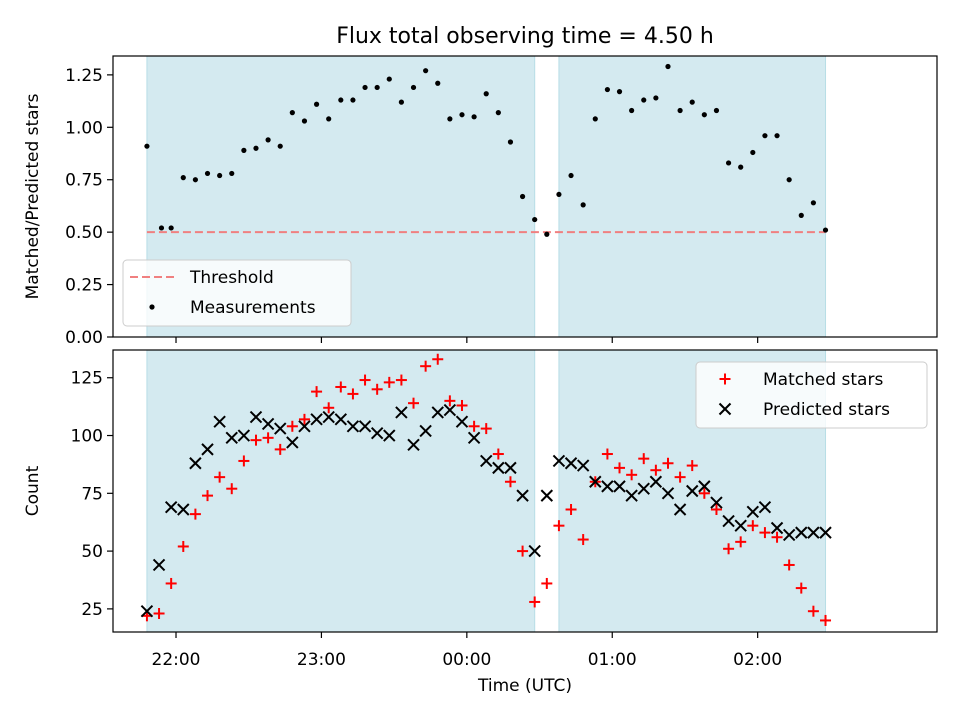 The image size is (960, 720). What do you see at coordinates (467, 340) in the screenshot?
I see `top-x-ticks` at bounding box center [467, 340].